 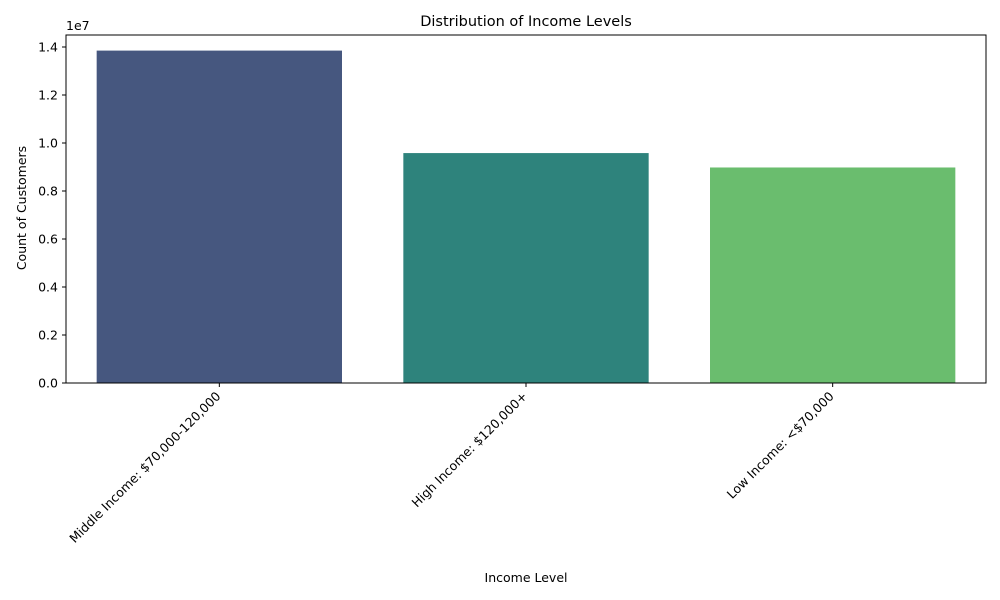 I want to click on y-tick-label: 0.0, so click(x=48, y=383).